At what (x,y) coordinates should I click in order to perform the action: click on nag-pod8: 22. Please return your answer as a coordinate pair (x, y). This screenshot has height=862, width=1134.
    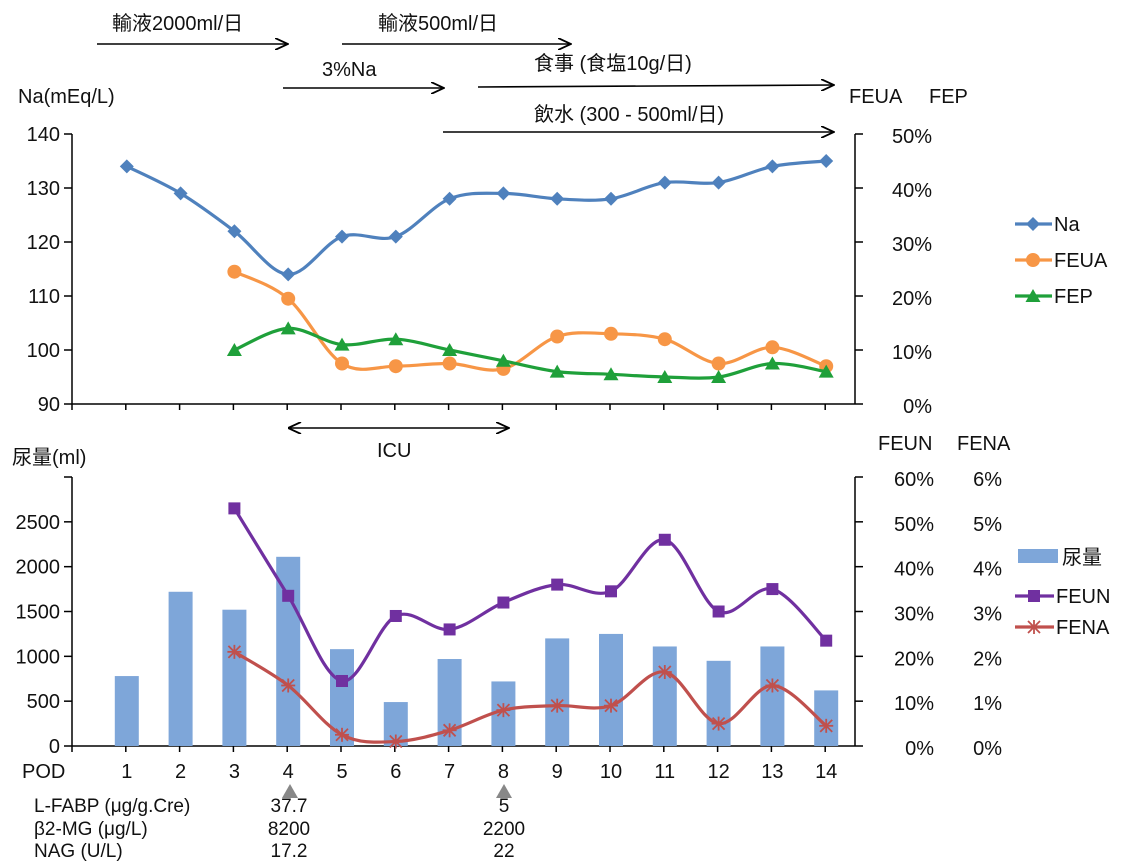
    Looking at the image, I should click on (503, 851).